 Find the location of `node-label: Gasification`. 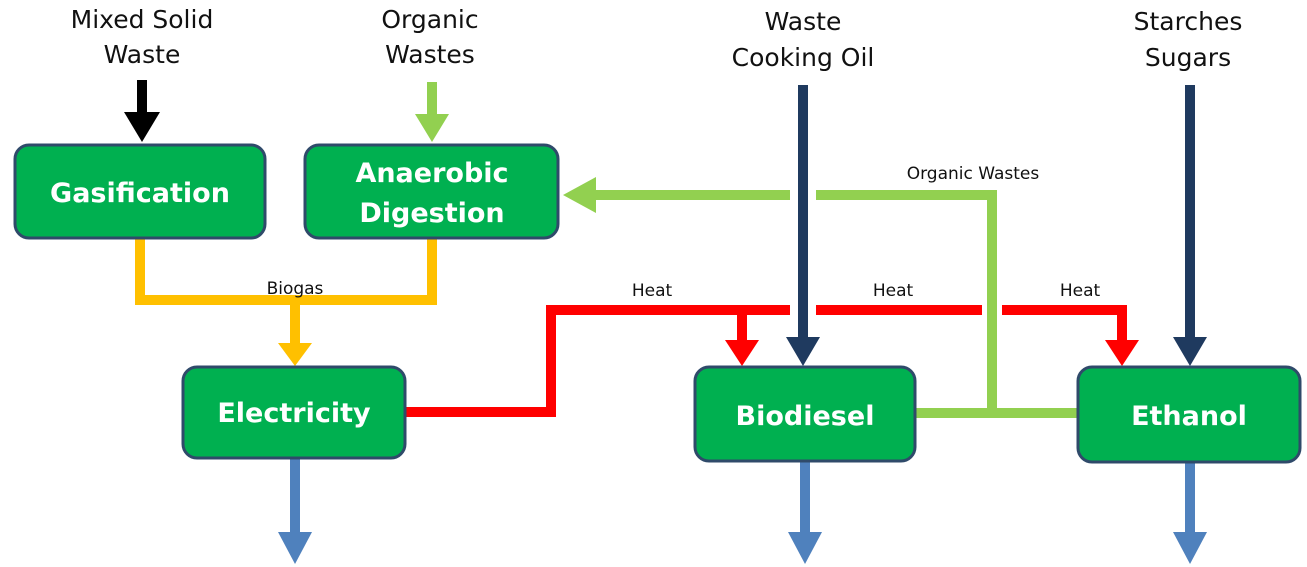

node-label: Gasification is located at coordinates (140, 193).